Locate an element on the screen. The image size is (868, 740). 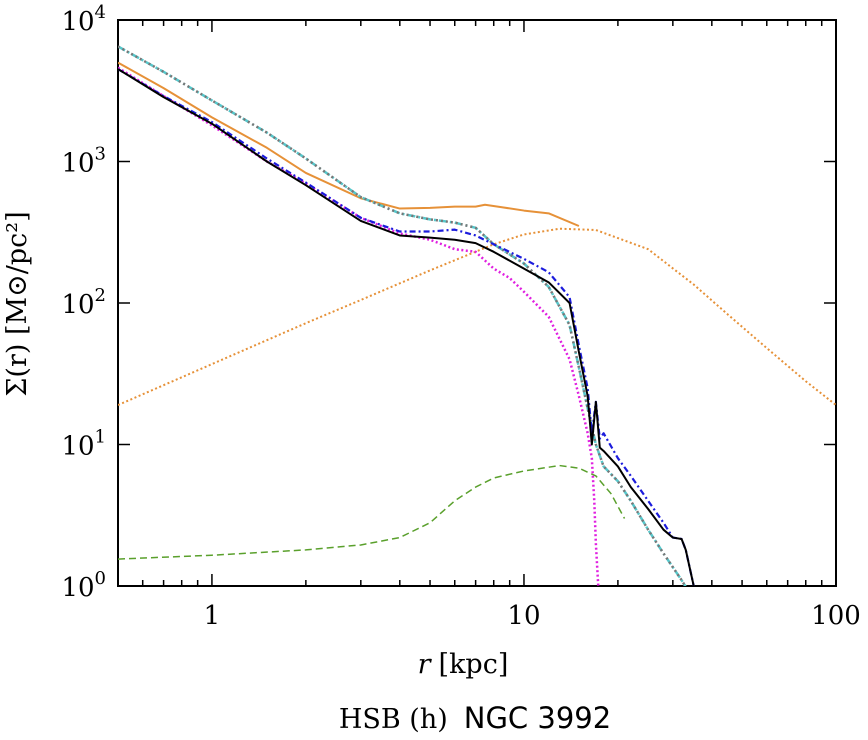
y-tick-exponent: 4 is located at coordinates (100, 12).